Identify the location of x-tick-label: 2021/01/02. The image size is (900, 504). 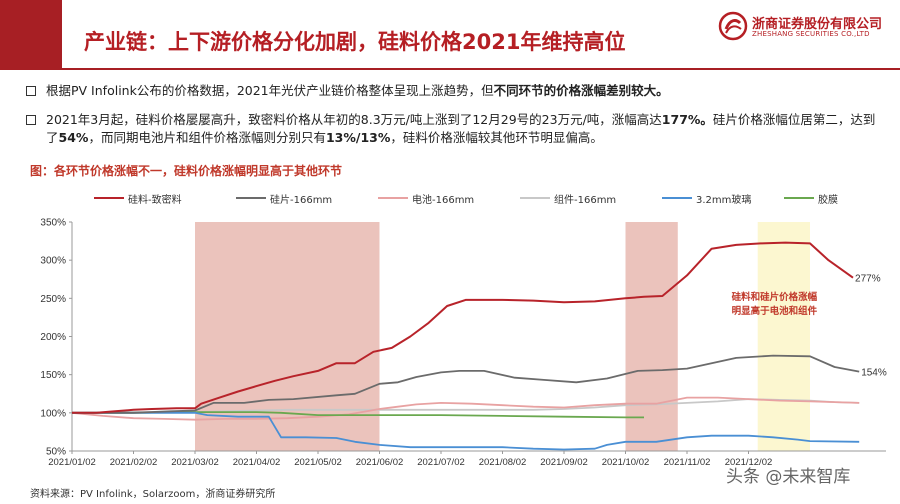
(72, 461).